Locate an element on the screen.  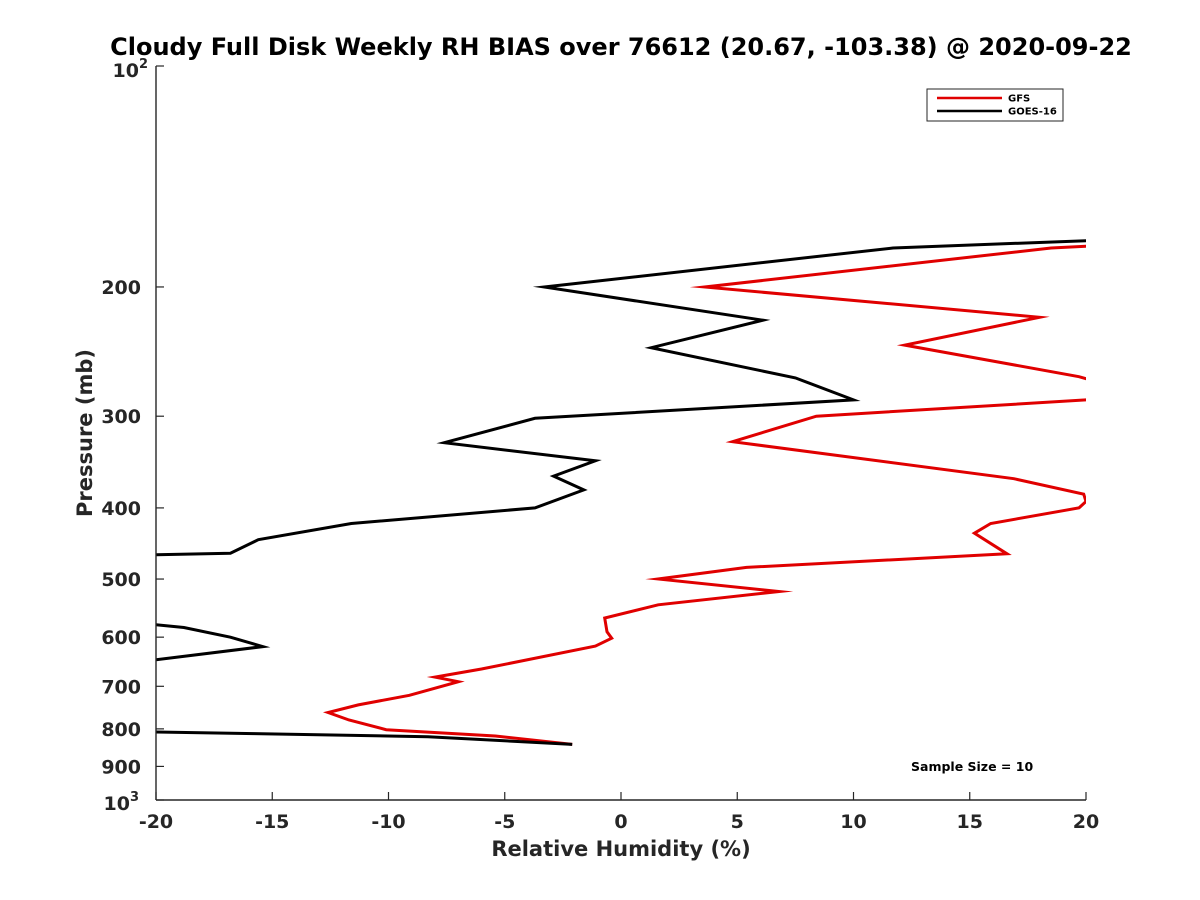
y-ticks: 200 300 400 500 600 700 800 900 is located at coordinates (132, 433).